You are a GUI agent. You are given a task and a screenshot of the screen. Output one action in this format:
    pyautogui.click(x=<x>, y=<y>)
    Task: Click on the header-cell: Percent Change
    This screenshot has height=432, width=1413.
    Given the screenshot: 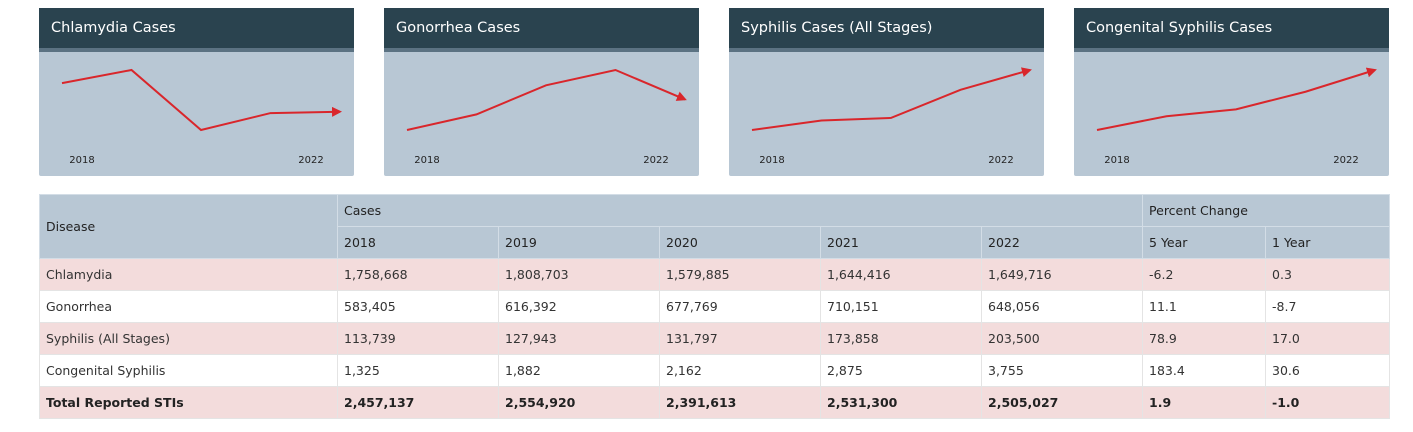 What is the action you would take?
    pyautogui.click(x=1266, y=210)
    